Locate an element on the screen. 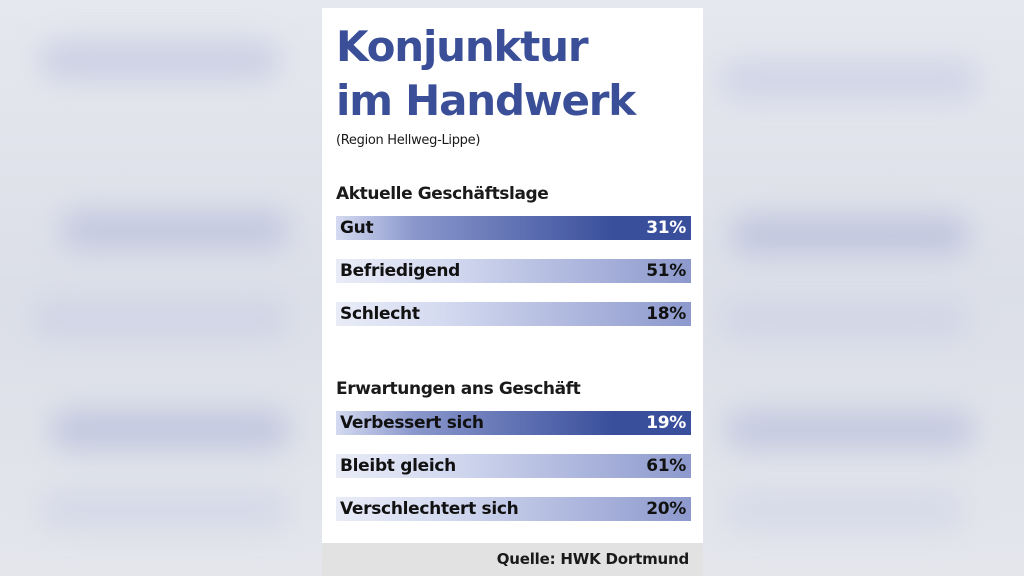  bar-row: Schlecht 18% is located at coordinates (513, 314).